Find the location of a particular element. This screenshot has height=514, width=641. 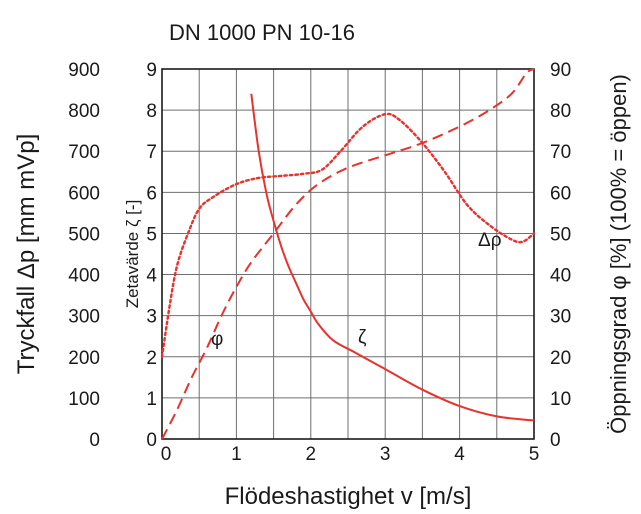

y-tick-label-opening: 30 is located at coordinates (560, 317).